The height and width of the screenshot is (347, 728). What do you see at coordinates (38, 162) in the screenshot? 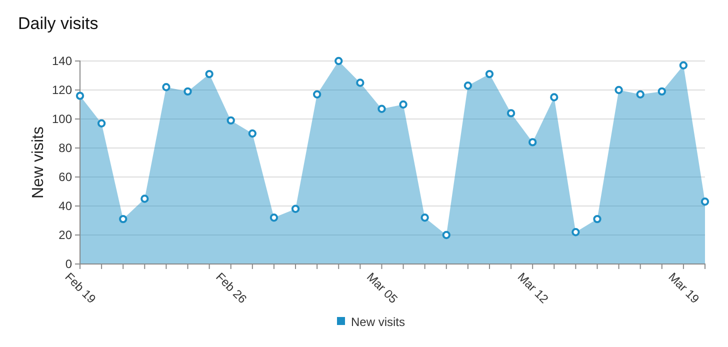
I see `y-axis-title: New visits` at bounding box center [38, 162].